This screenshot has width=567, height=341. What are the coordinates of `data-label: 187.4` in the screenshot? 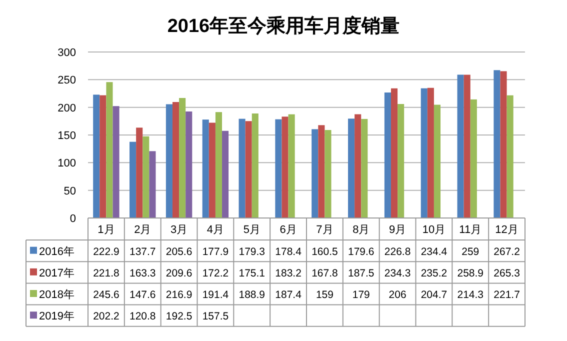 It's located at (288, 295).